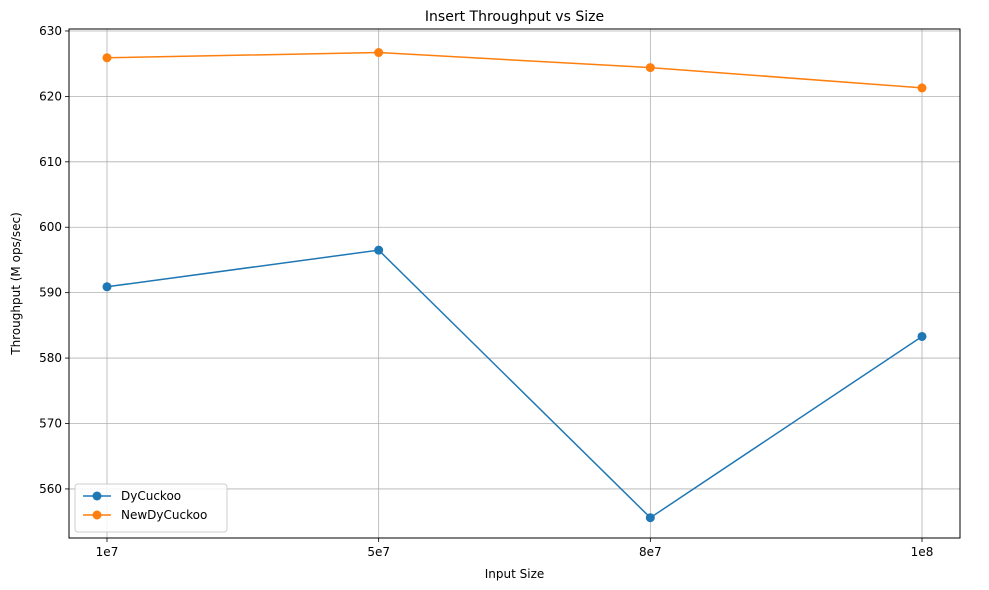 Image resolution: width=989 pixels, height=590 pixels. I want to click on legend-box, so click(151, 508).